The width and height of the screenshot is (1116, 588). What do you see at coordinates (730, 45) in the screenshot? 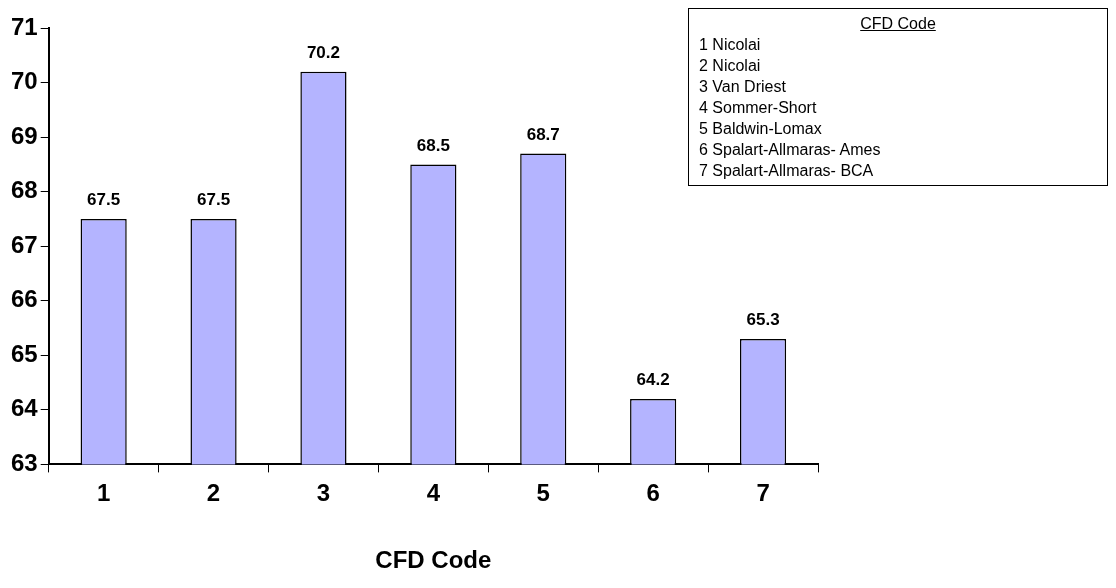
I see `annotation: 1 Nicolai` at bounding box center [730, 45].